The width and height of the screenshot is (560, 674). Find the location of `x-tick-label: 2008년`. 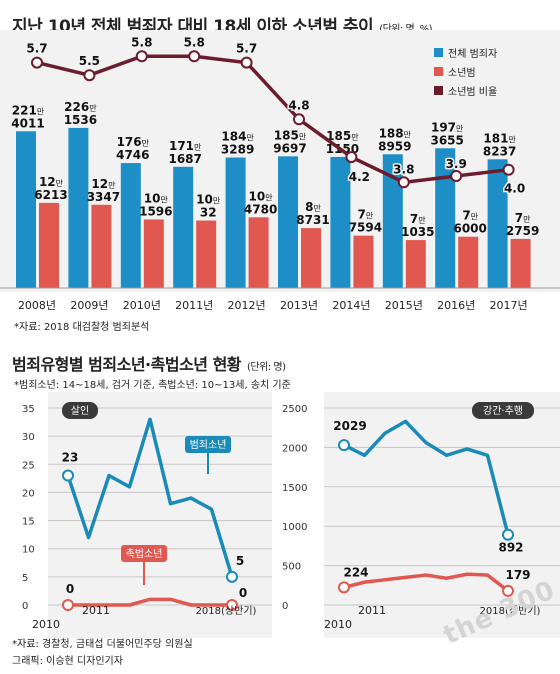

x-tick-label: 2008년 is located at coordinates (37, 305).